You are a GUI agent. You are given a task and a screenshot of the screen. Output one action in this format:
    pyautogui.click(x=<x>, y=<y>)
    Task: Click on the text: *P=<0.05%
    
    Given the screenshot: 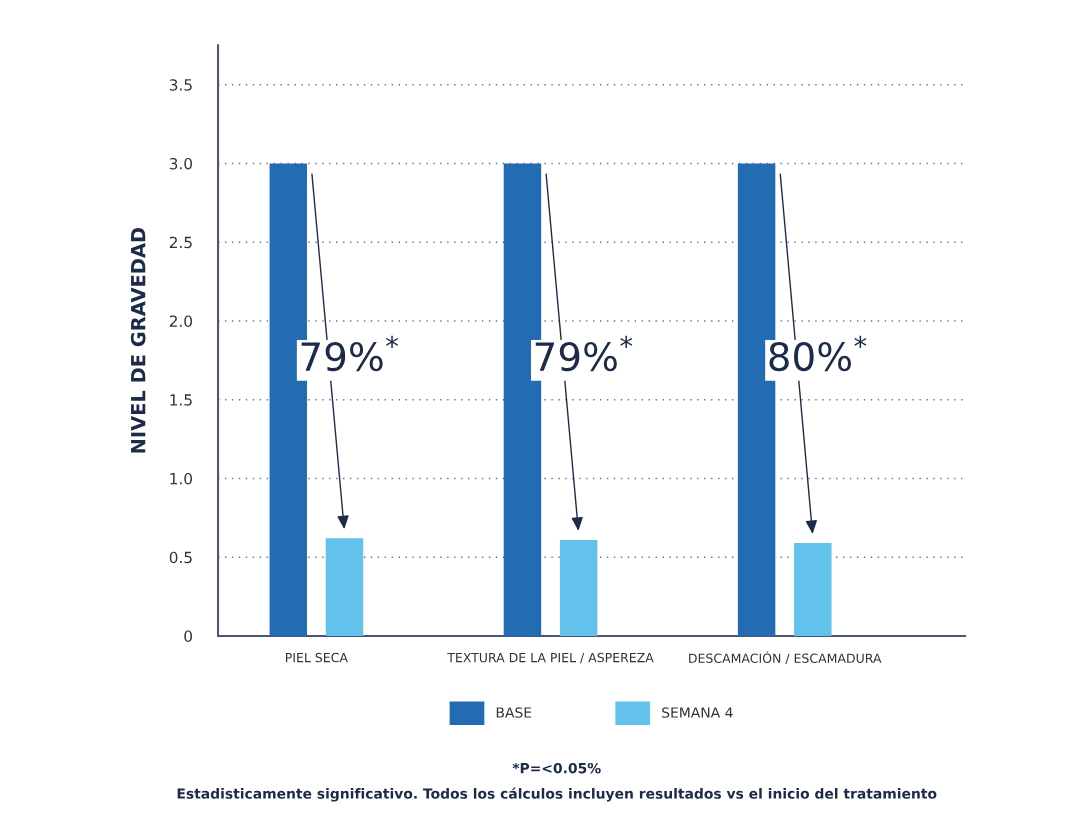 What is the action you would take?
    pyautogui.click(x=556, y=768)
    